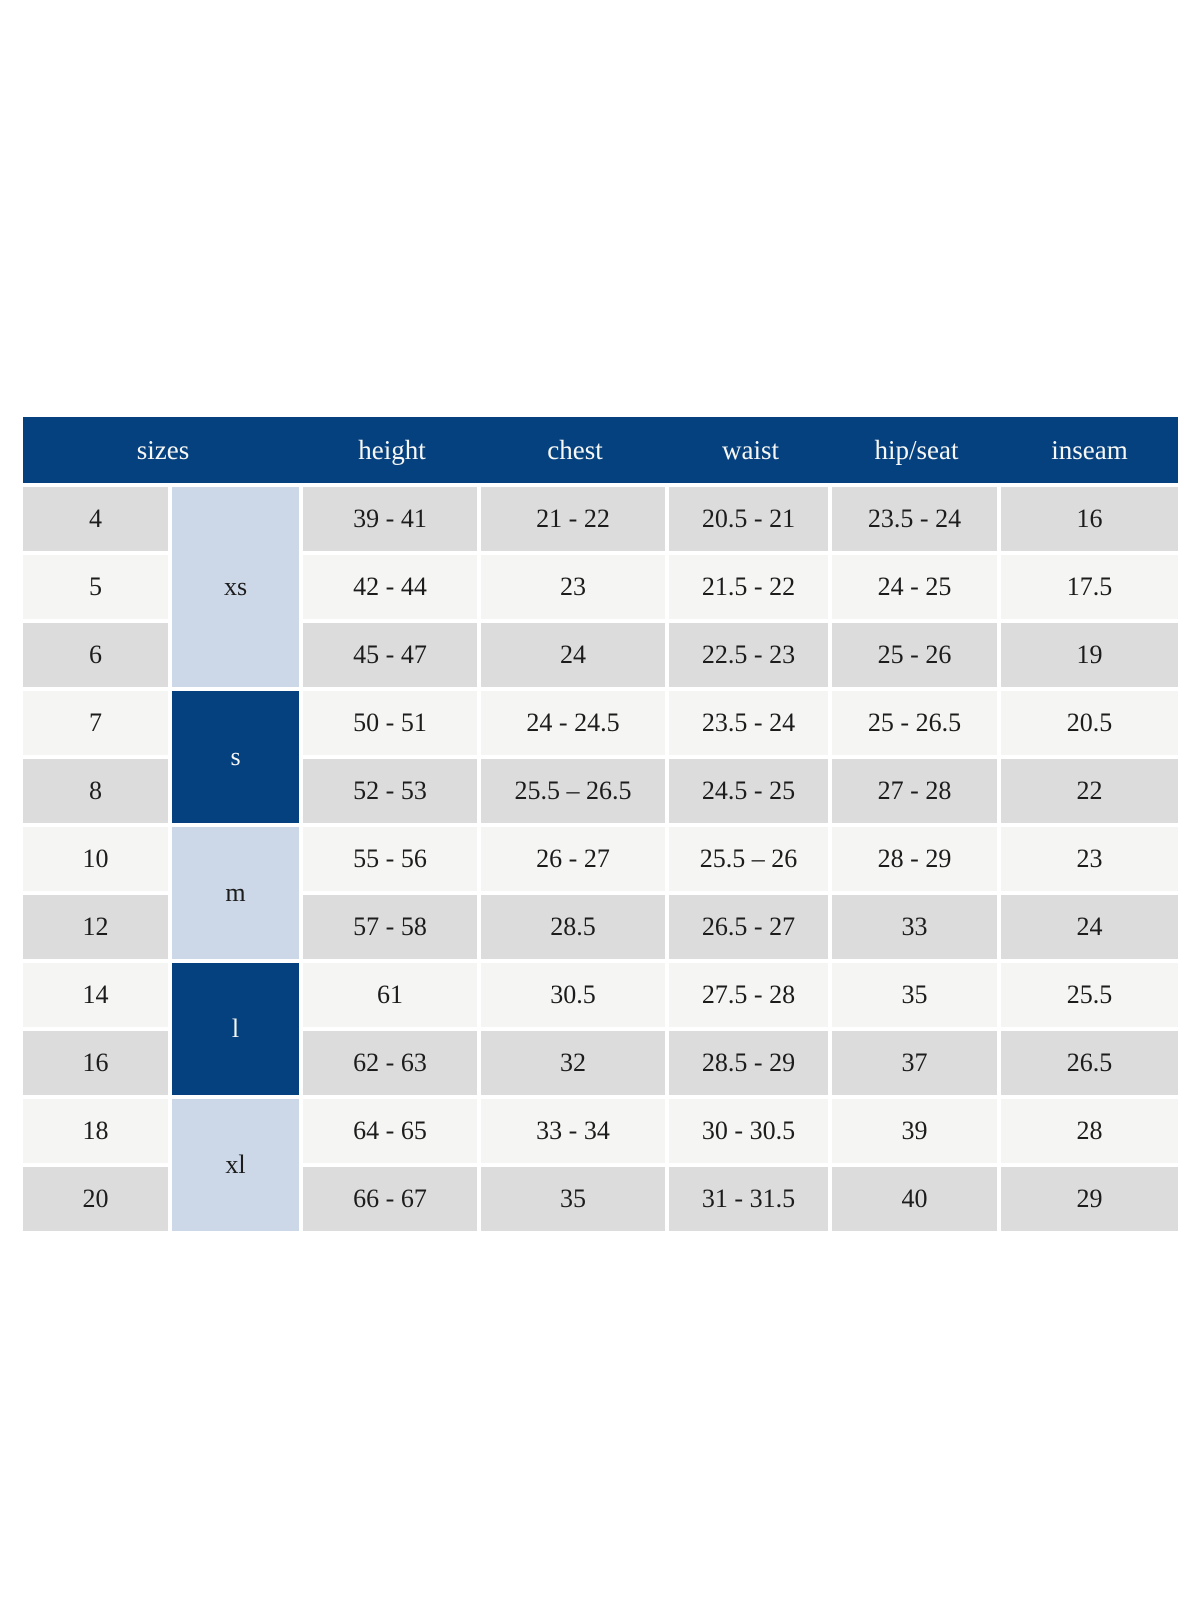 This screenshot has width=1200, height=1600. What do you see at coordinates (917, 721) in the screenshot?
I see `hip-seat-cell: 25 - 26.5` at bounding box center [917, 721].